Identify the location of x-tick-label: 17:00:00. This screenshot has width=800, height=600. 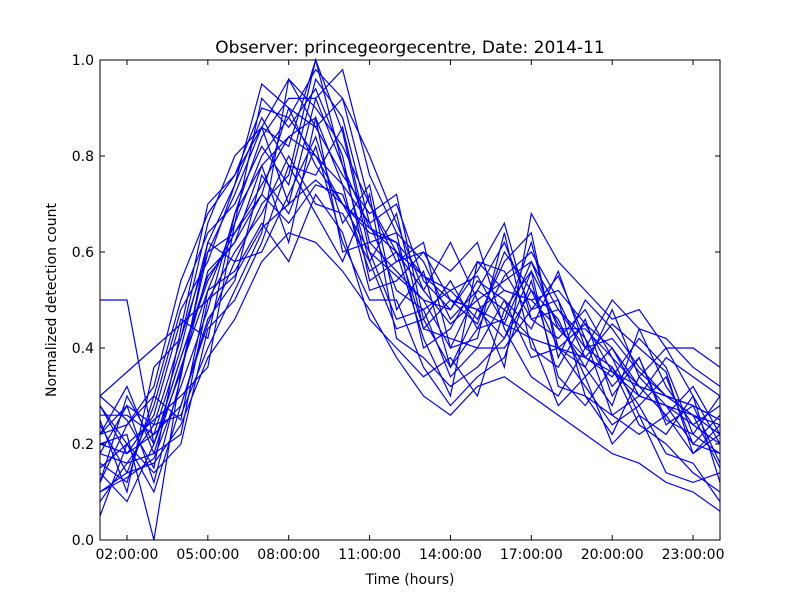
(531, 555).